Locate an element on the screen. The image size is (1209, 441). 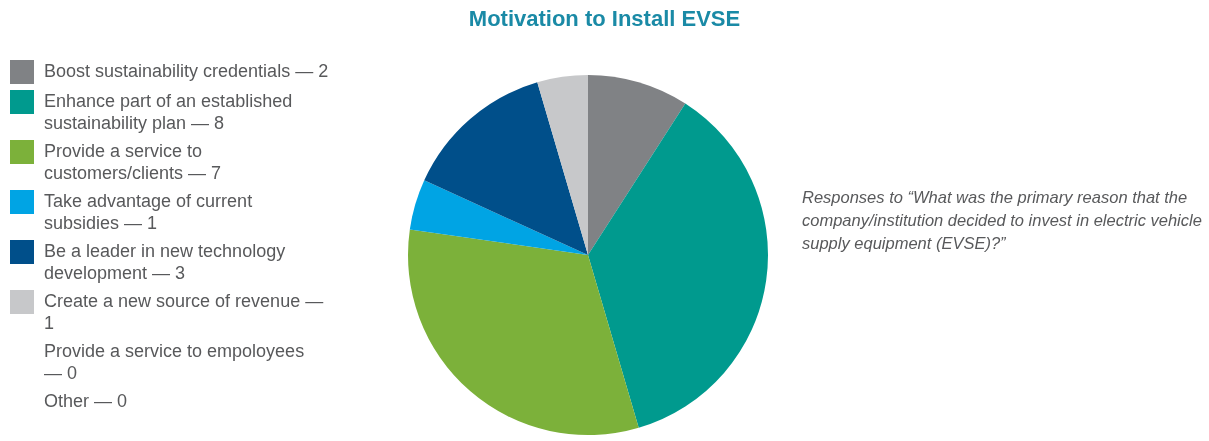
category-label: Other — 0 is located at coordinates (86, 401).